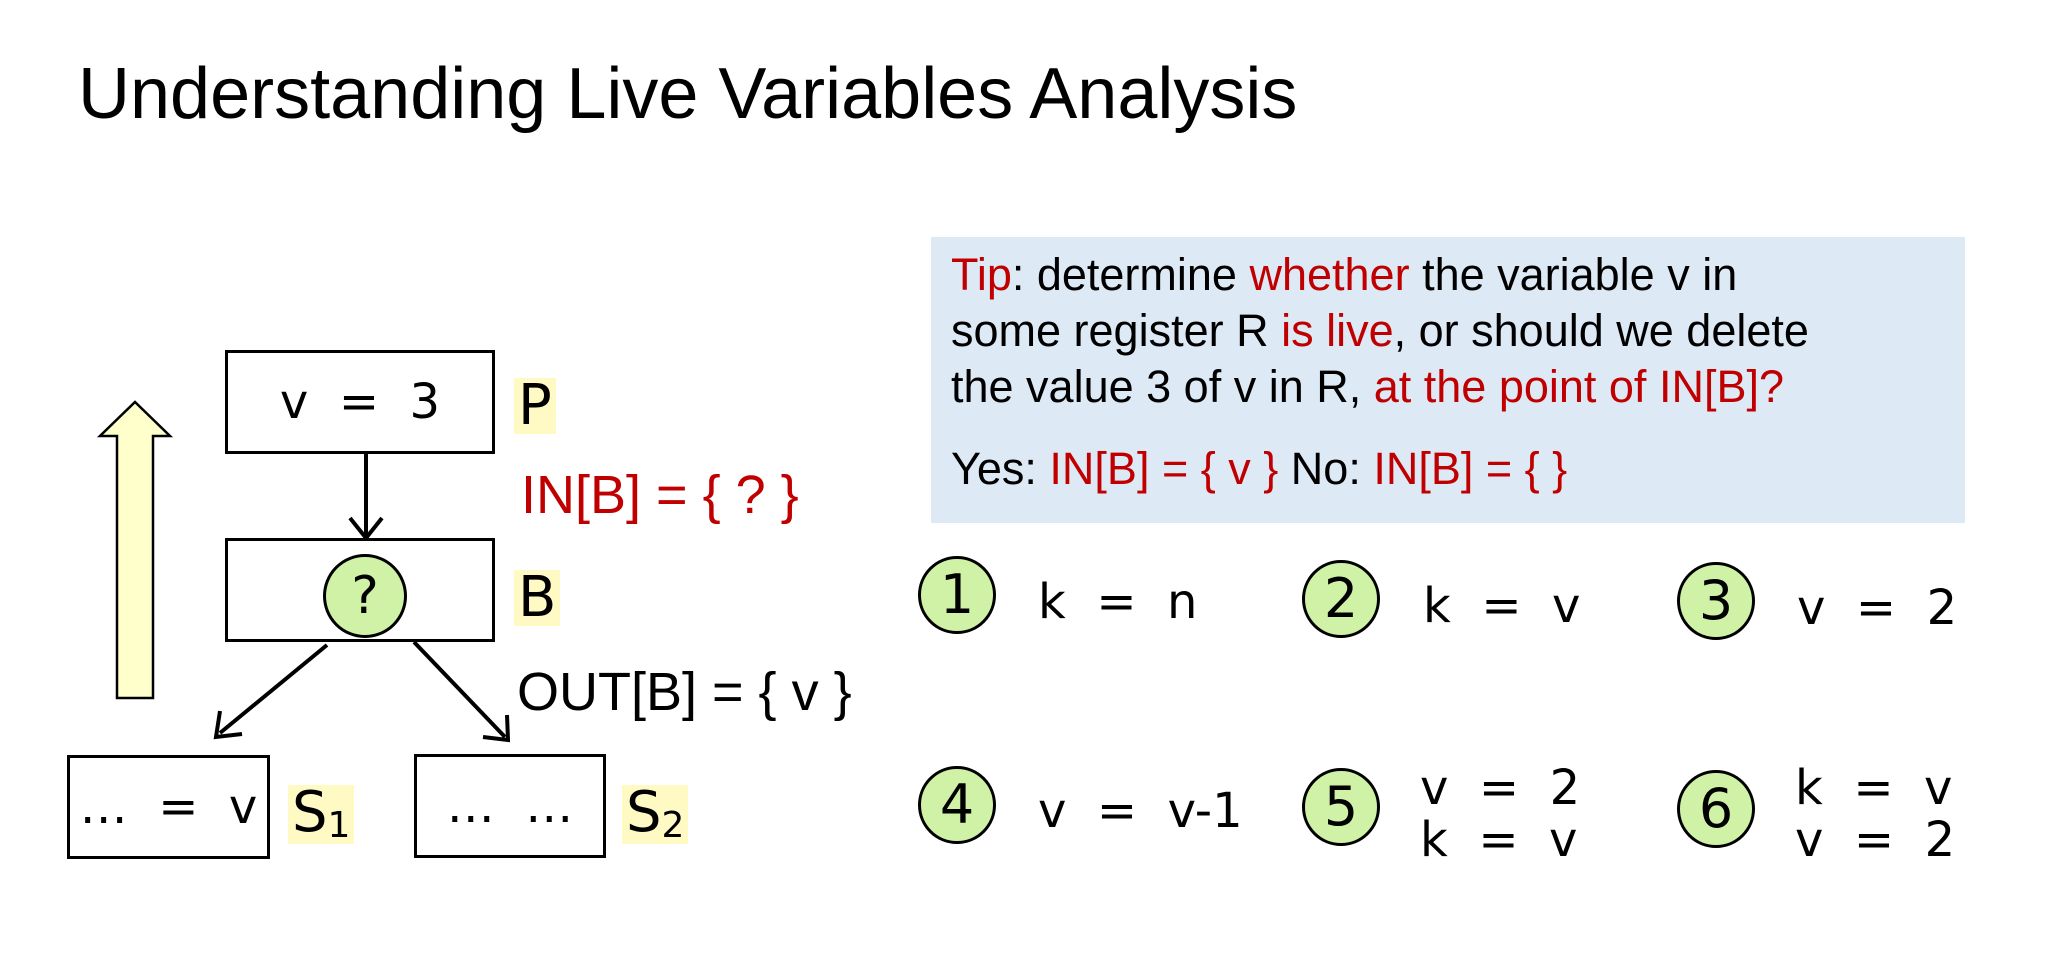  What do you see at coordinates (1116, 330) in the screenshot?
I see `tip-line2-a: some register R` at bounding box center [1116, 330].